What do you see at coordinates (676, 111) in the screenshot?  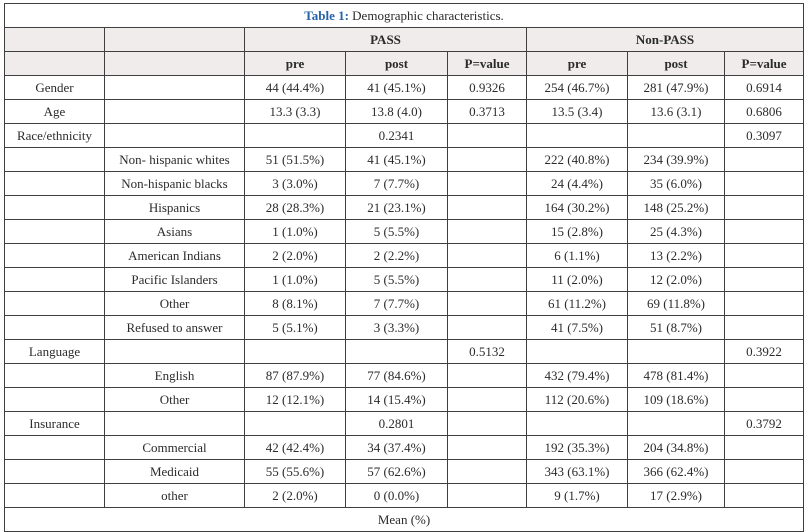 I see `cell: 13.6 (3.1)` at bounding box center [676, 111].